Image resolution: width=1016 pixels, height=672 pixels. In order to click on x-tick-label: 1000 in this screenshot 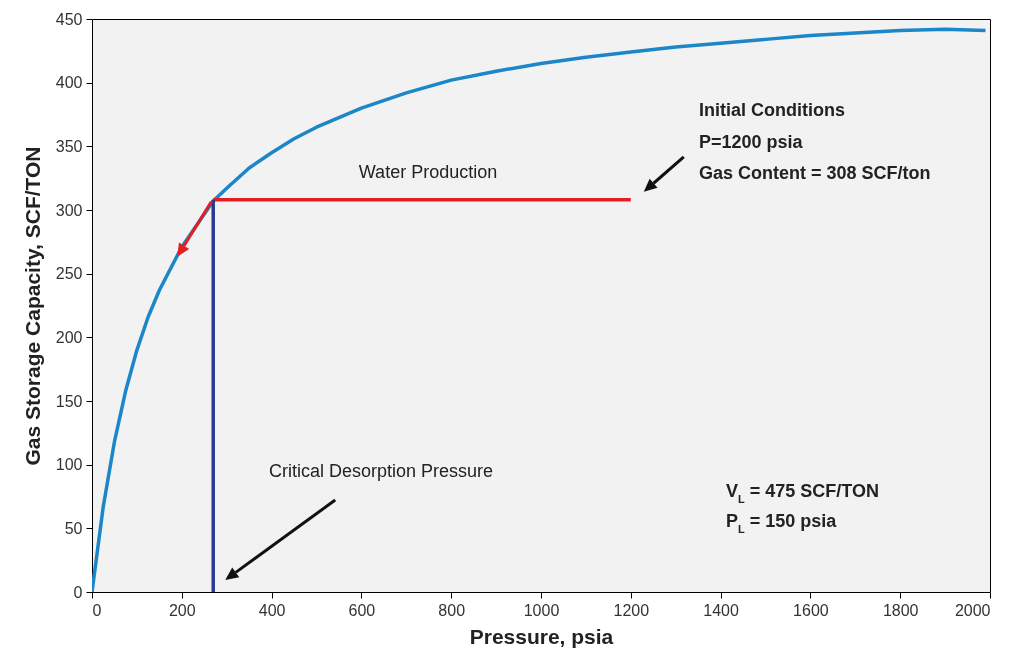, I will do `click(541, 610)`.